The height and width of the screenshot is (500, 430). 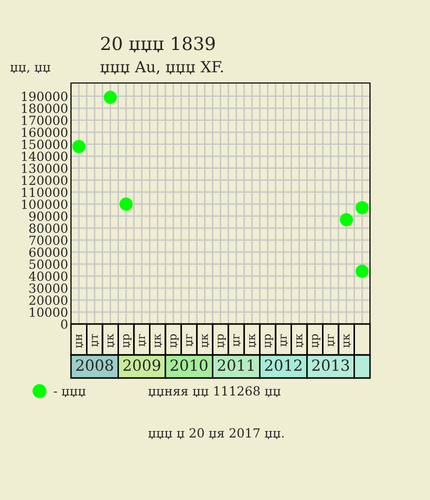 What do you see at coordinates (45, 133) in the screenshot?
I see `y-tick-label: 160000` at bounding box center [45, 133].